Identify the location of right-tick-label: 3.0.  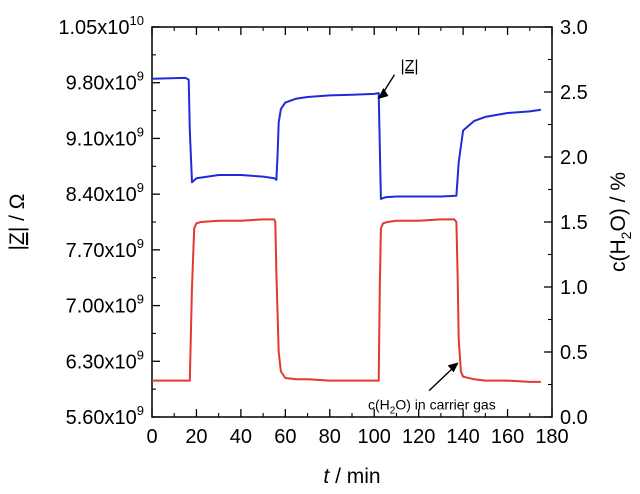
(574, 28).